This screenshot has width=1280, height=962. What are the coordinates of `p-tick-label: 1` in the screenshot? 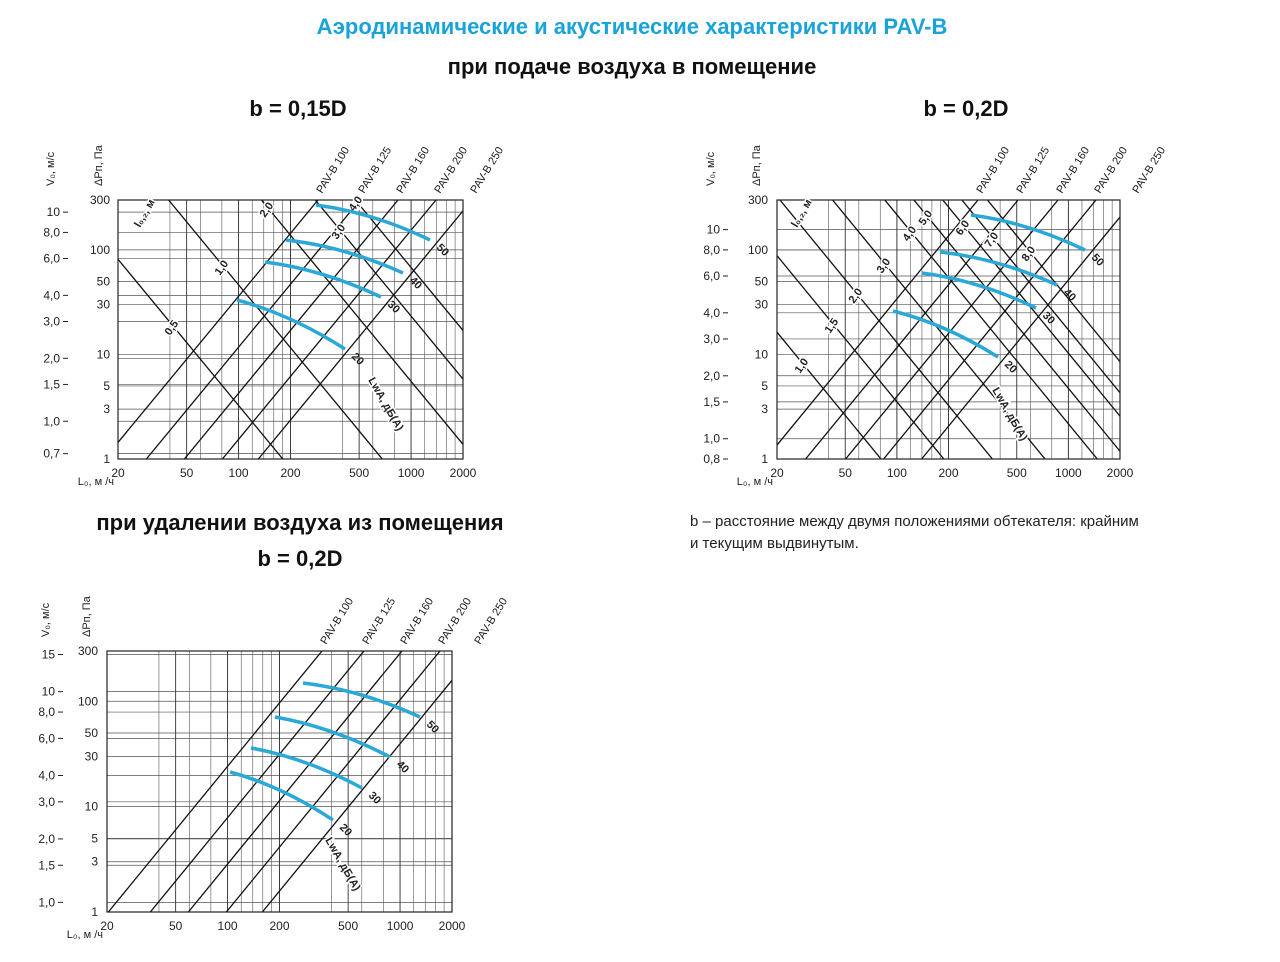 It's located at (94, 912).